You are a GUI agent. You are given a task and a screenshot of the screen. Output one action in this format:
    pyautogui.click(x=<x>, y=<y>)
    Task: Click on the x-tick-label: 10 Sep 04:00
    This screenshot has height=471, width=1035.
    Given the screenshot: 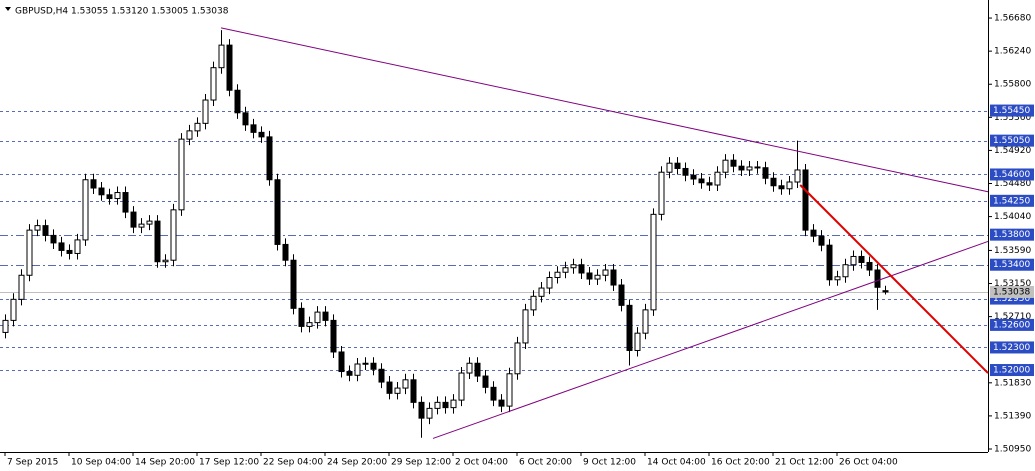 What is the action you would take?
    pyautogui.click(x=101, y=463)
    